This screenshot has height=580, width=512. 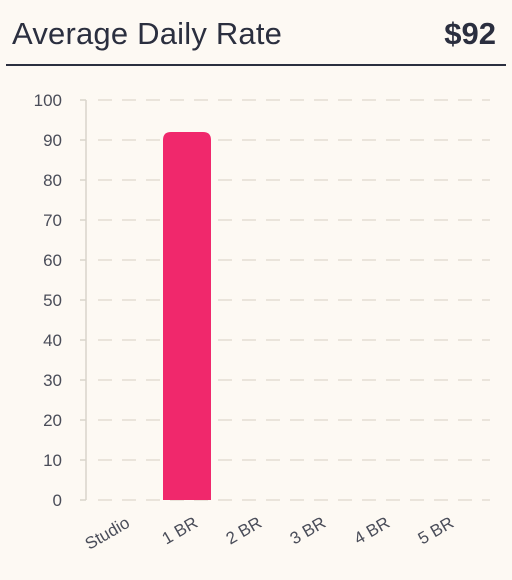 I want to click on bar-1-br, so click(x=187, y=316).